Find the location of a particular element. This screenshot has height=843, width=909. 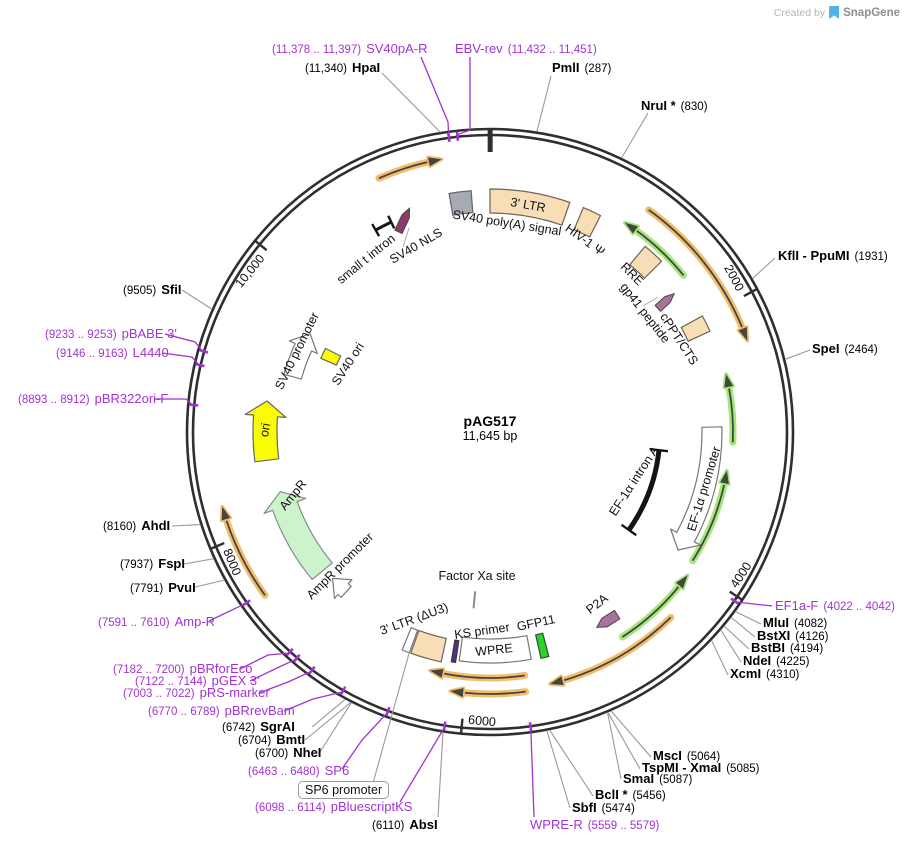

scale-tick-label: 8000 is located at coordinates (232, 561).